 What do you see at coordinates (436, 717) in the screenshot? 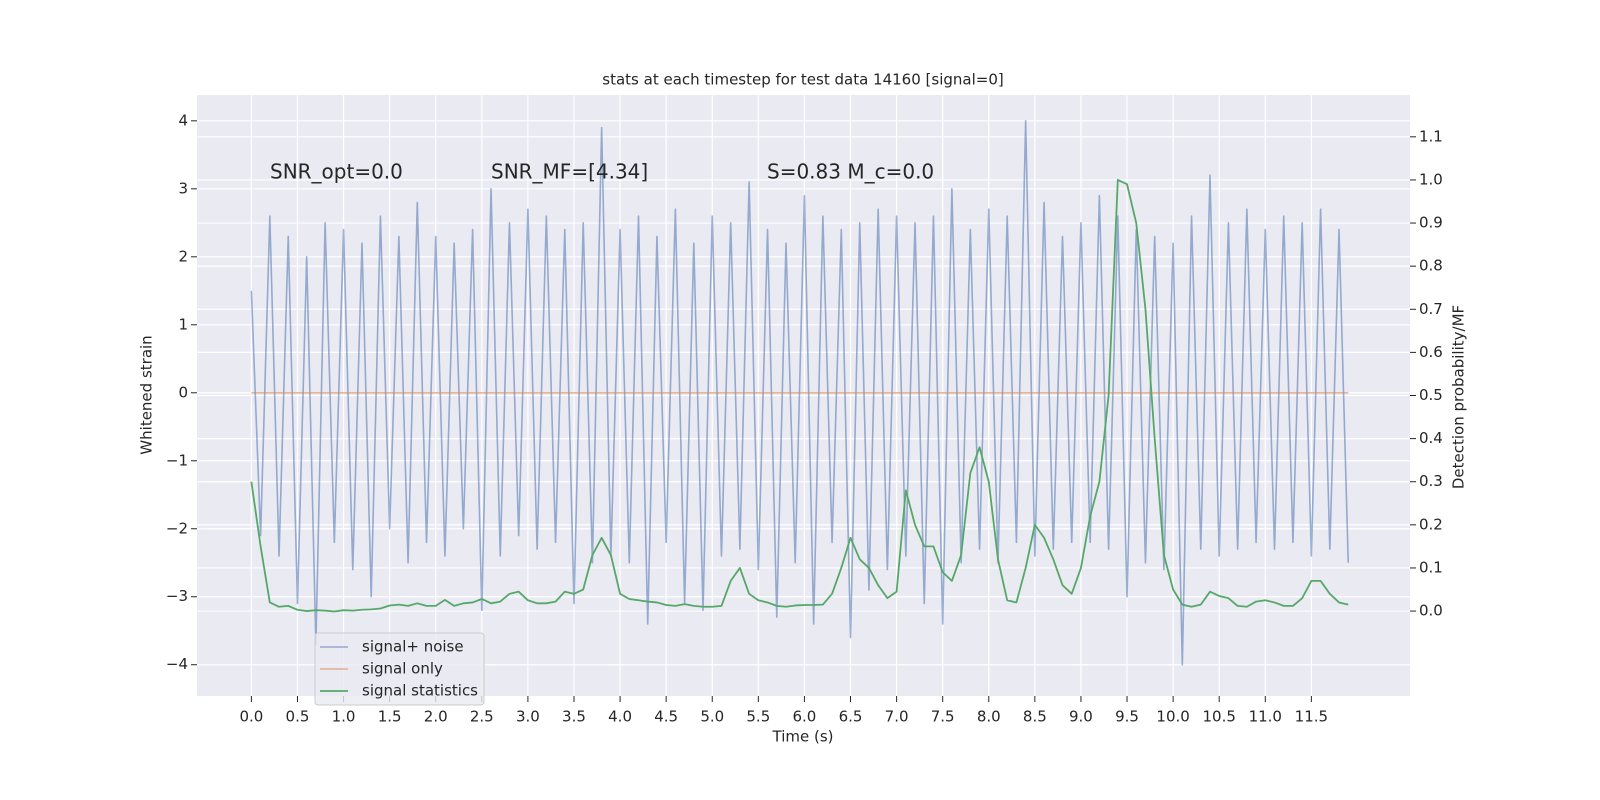
I see `x-tick-label: 2.0` at bounding box center [436, 717].